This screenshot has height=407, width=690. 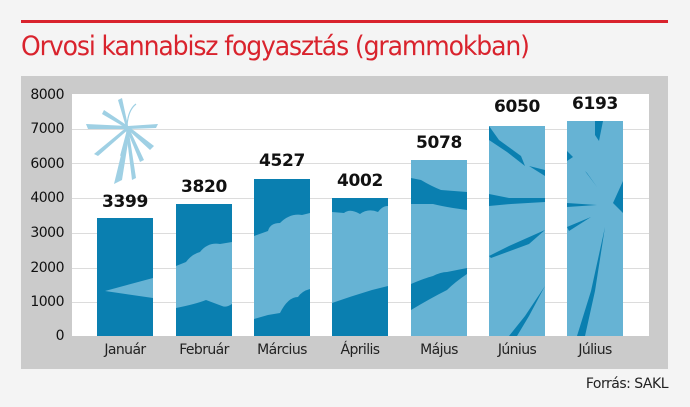 I want to click on x-label-januar: Január, so click(x=125, y=350).